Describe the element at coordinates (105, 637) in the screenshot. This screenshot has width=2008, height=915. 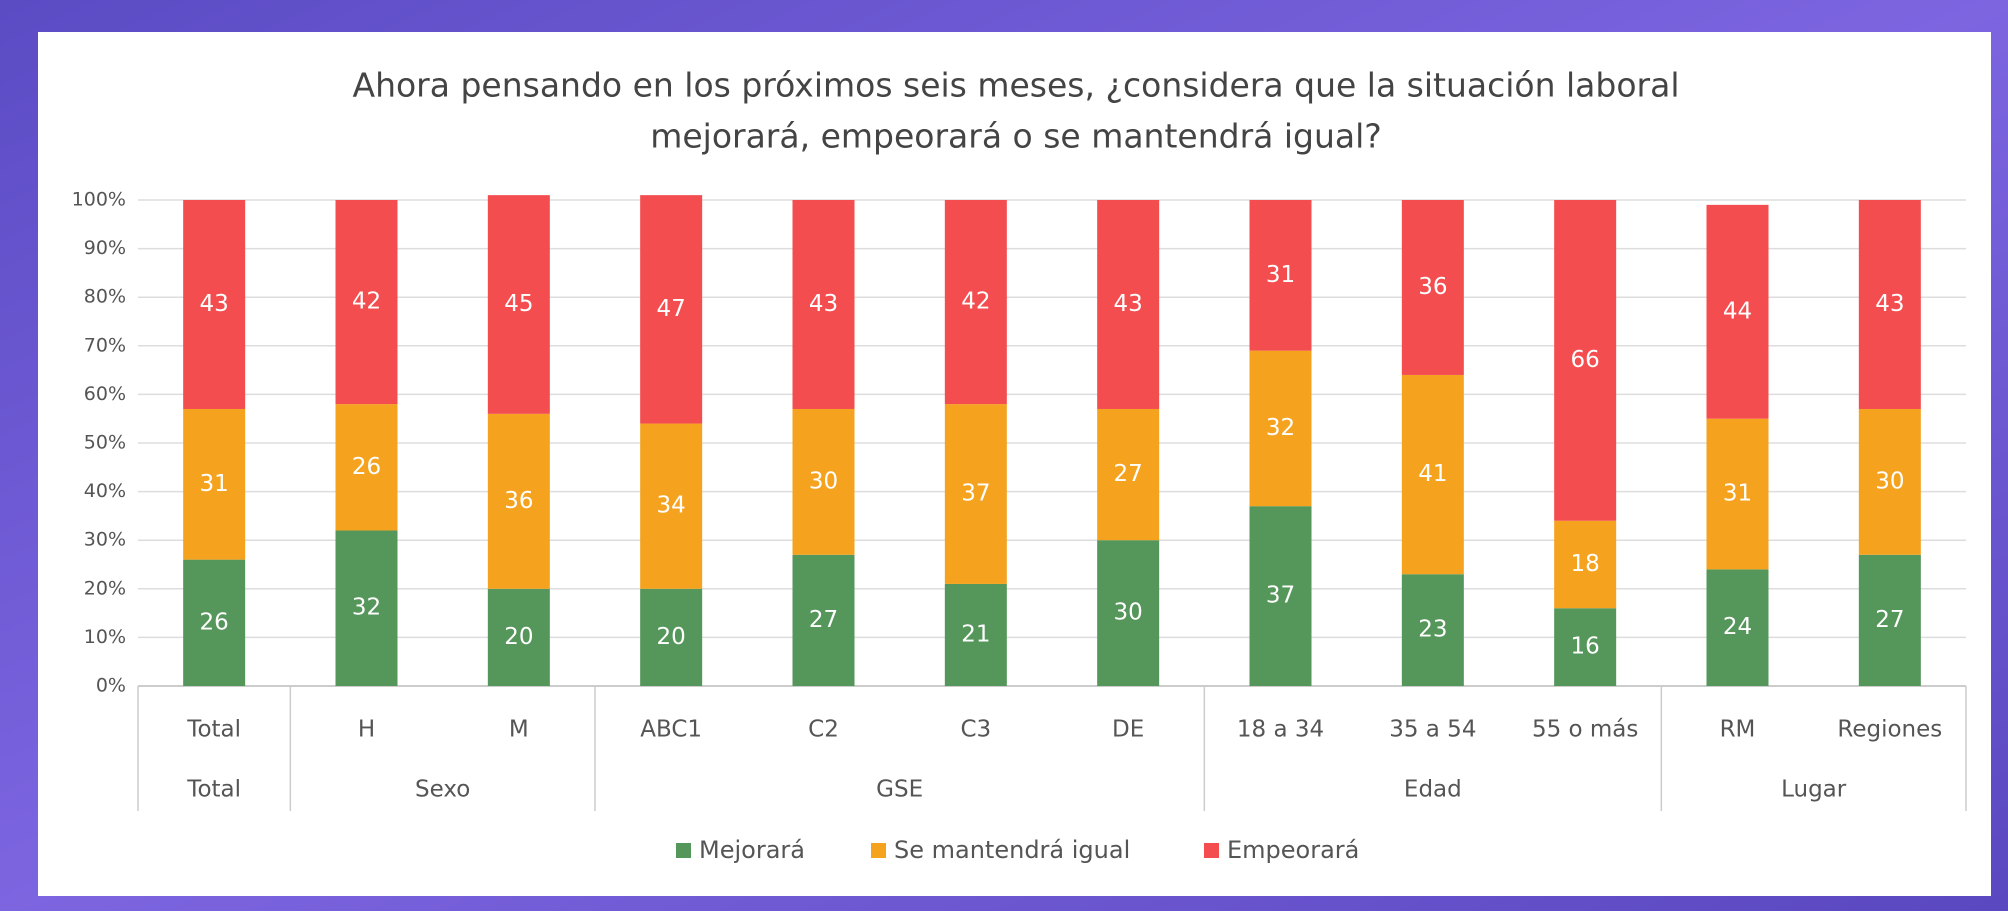
I see `y-tick-label: 10%` at that location.